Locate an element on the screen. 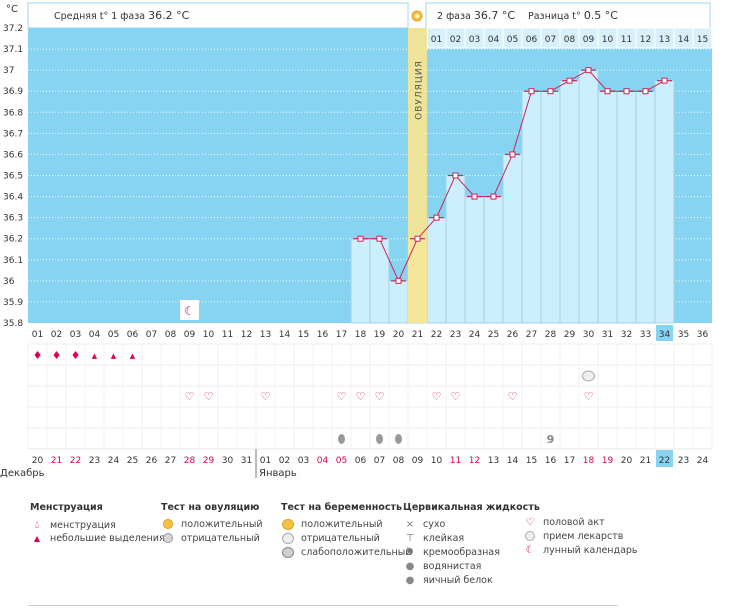 The image size is (749, 608). creamy-icon: 9 is located at coordinates (410, 552).